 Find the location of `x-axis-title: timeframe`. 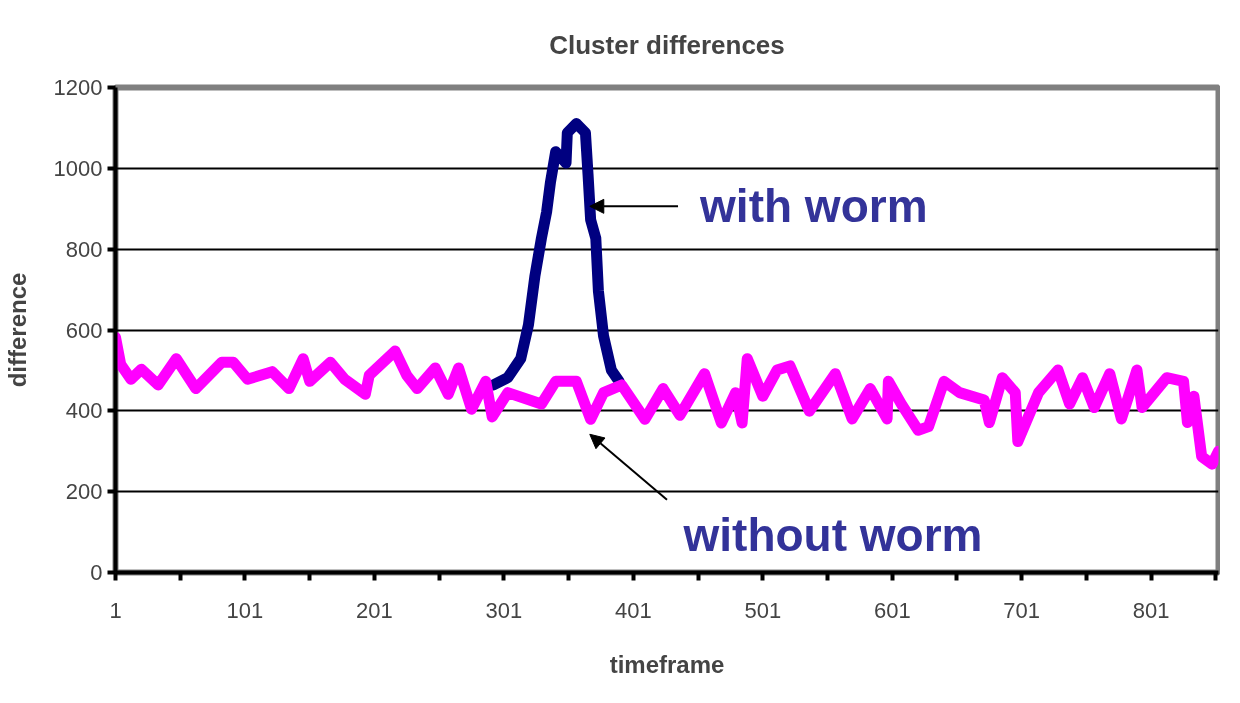

x-axis-title: timeframe is located at coordinates (667, 664).